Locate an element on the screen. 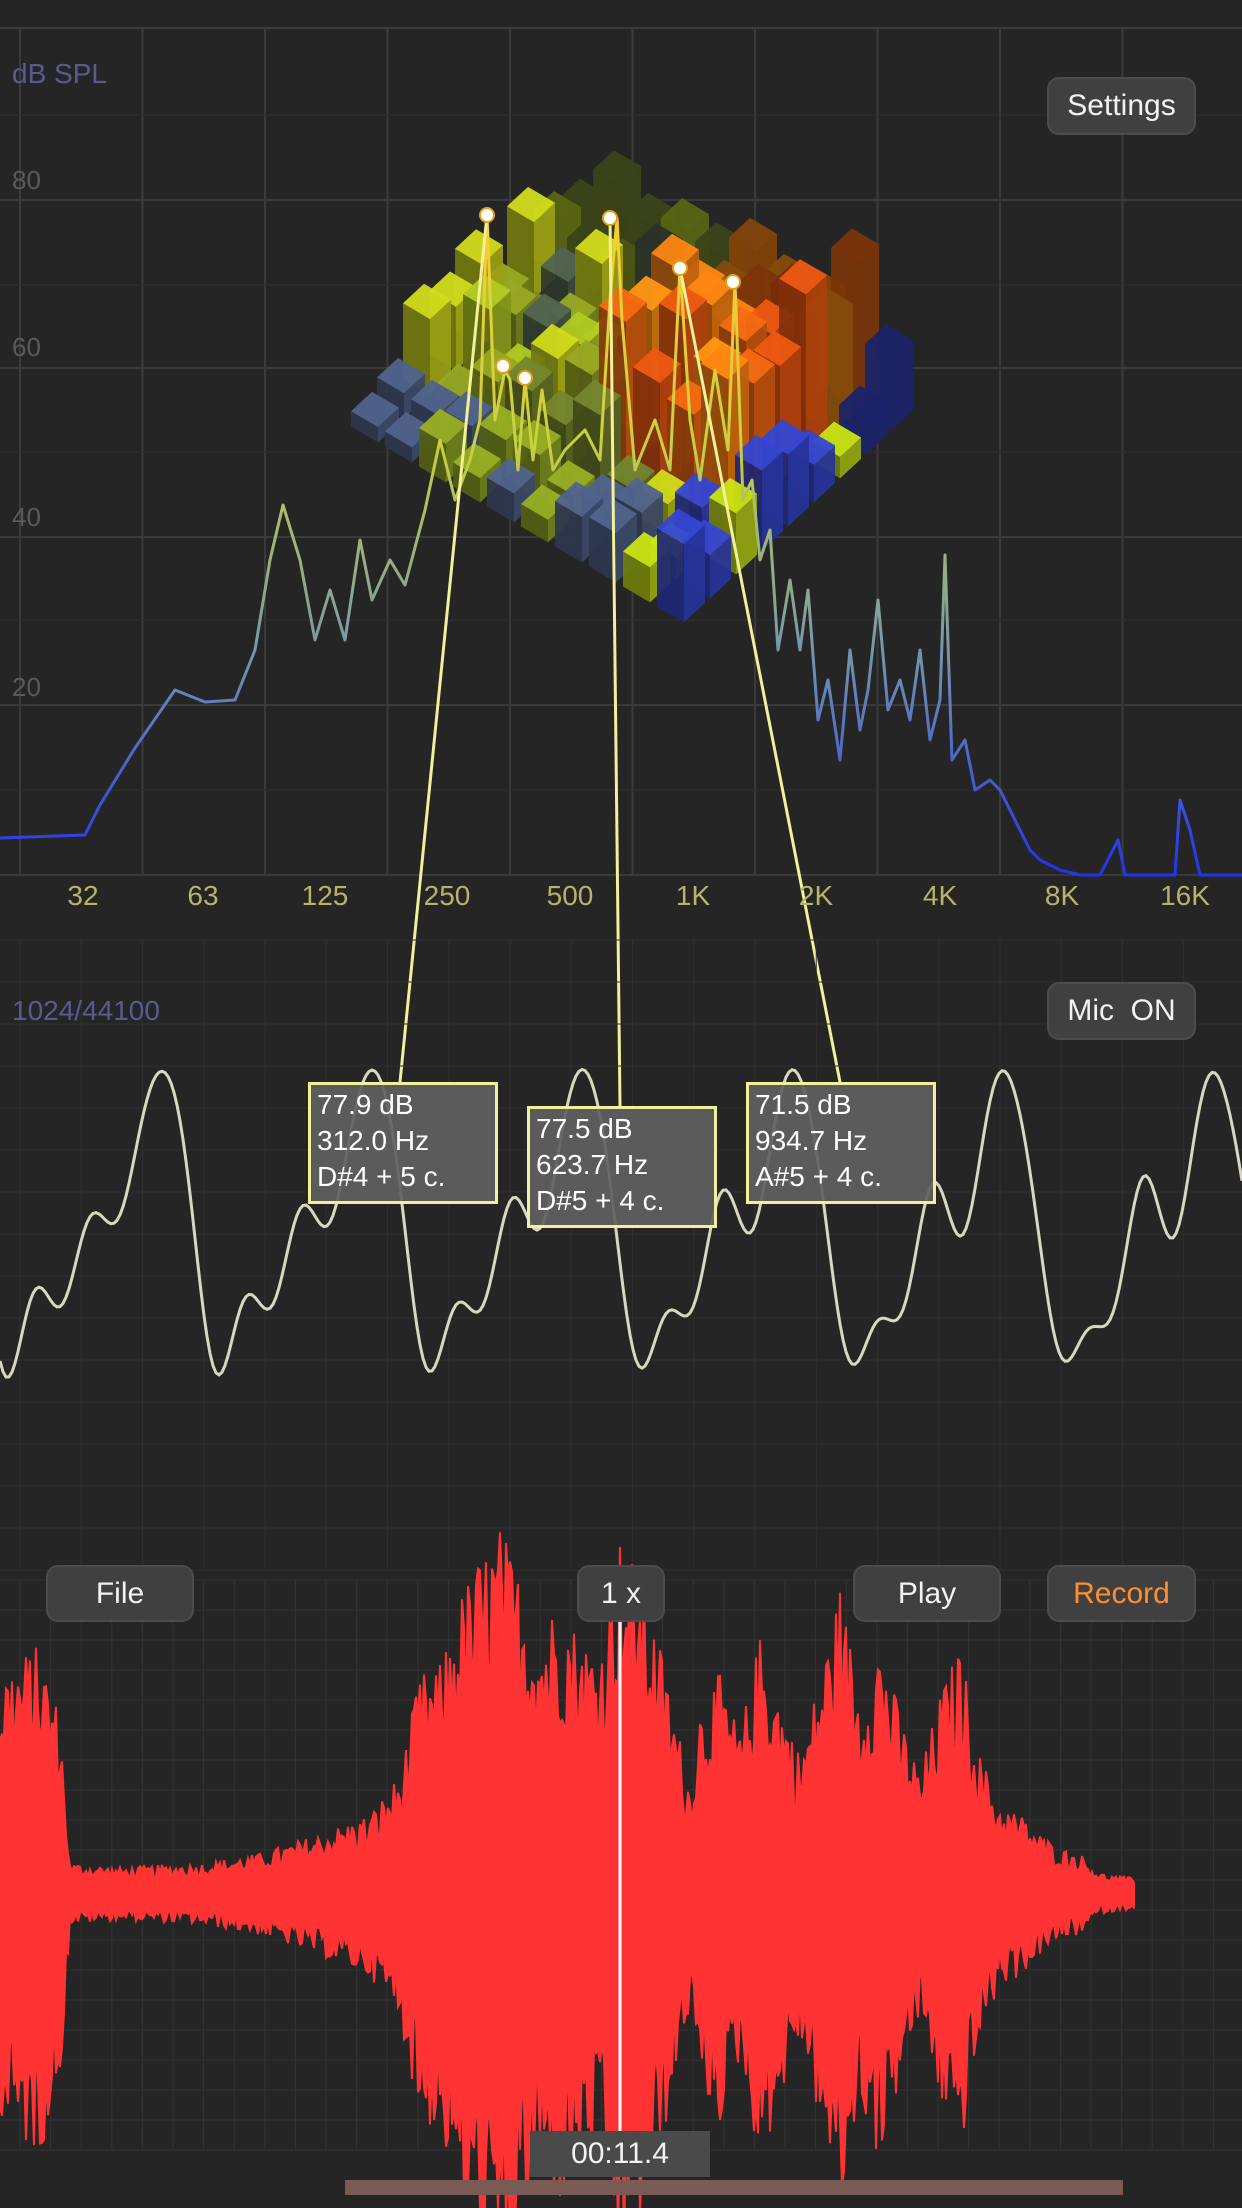  peak-annotation: 77.5 dB 623.7 Hz D#5 + 4 c. is located at coordinates (622, 1167).